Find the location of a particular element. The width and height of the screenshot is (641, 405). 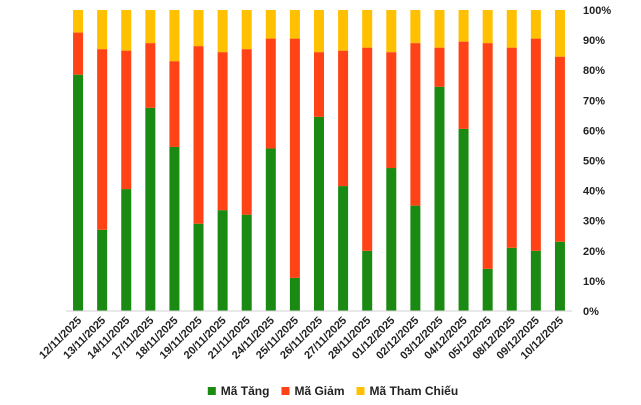

y-tick-label: 0% is located at coordinates (591, 312).